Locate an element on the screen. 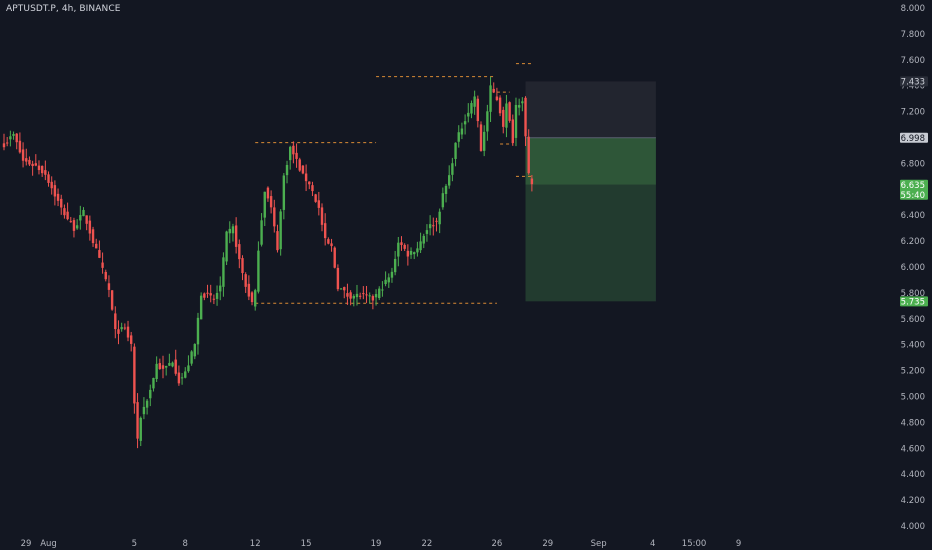  symbol-title: APTUSDT.P, 4h, BINANCE is located at coordinates (63, 9).